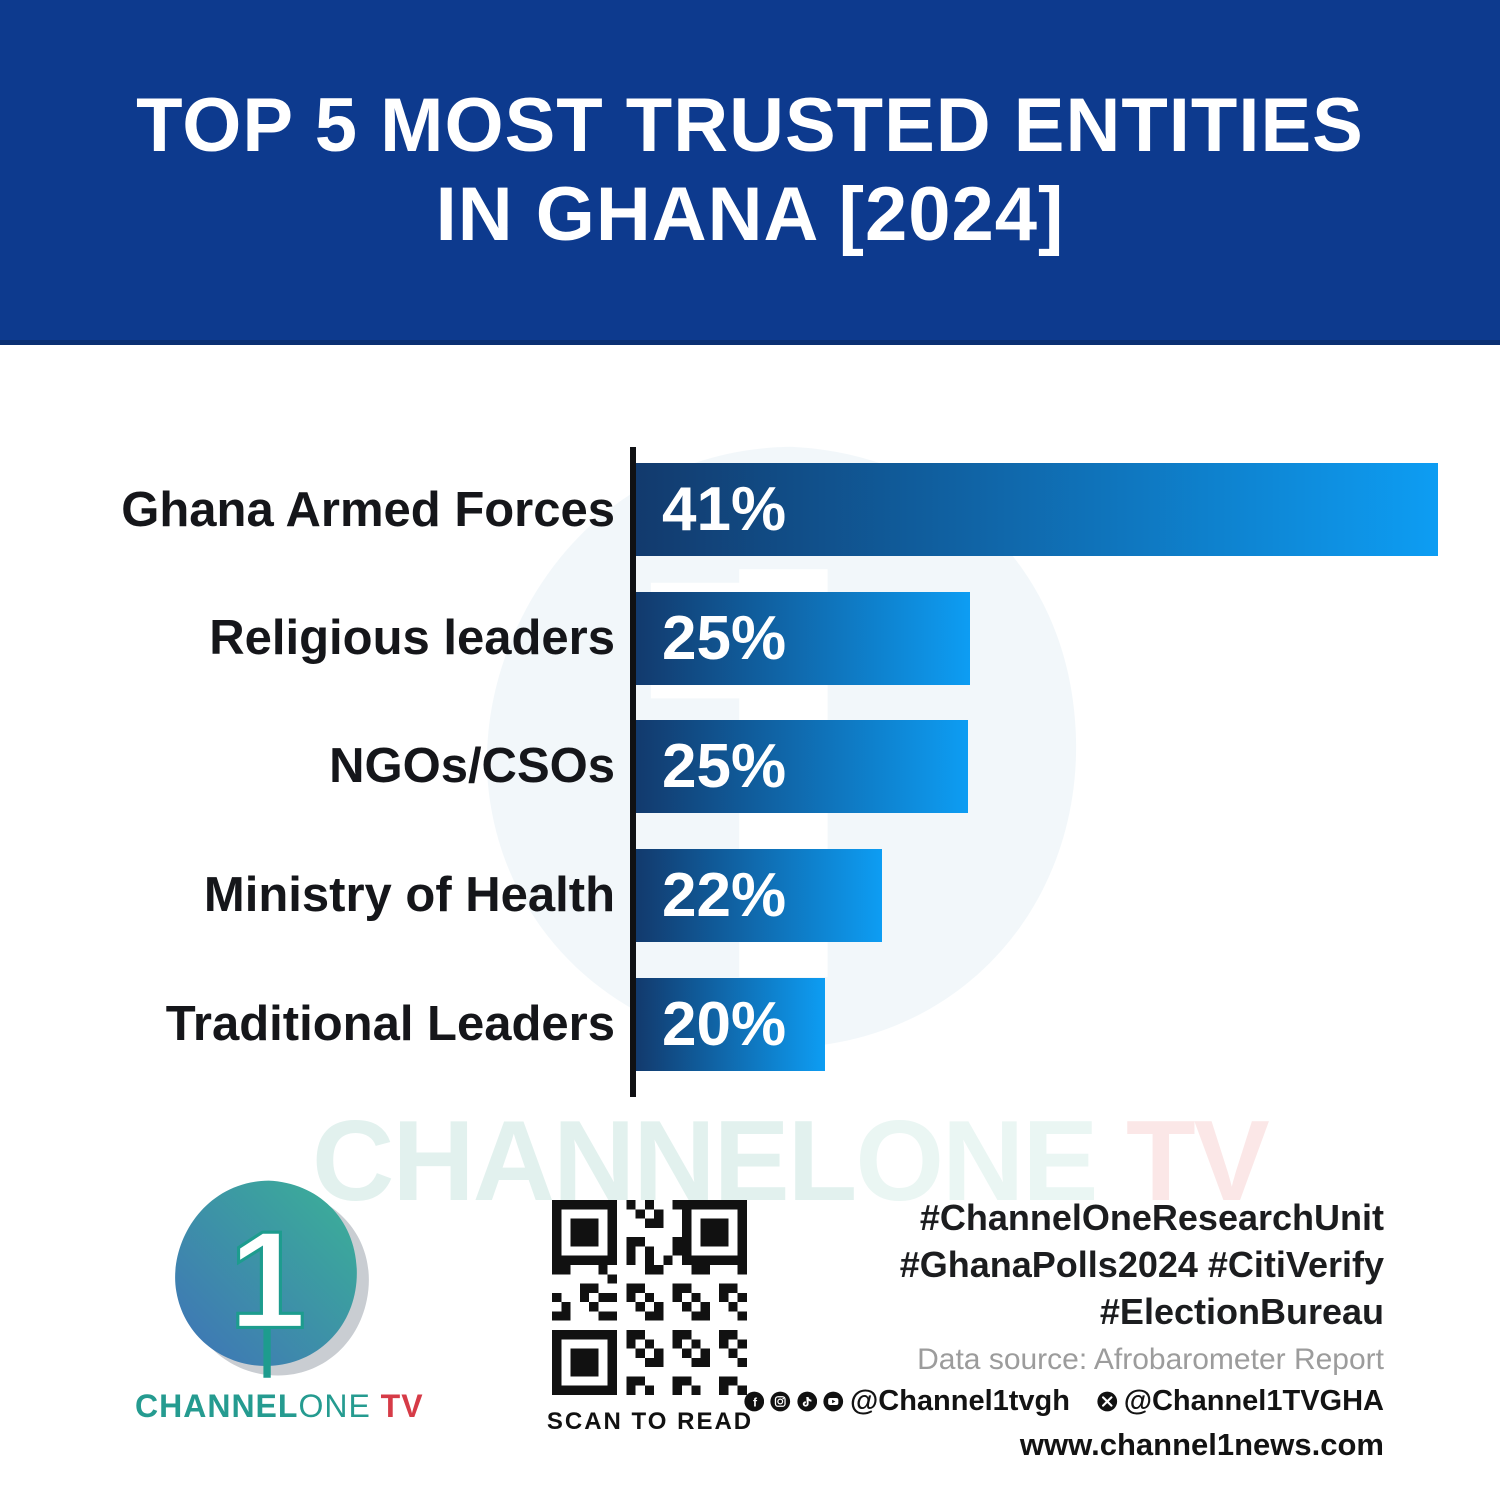 Image resolution: width=1500 pixels, height=1500 pixels. What do you see at coordinates (959, 1400) in the screenshot?
I see `social-handle-primary: @Channel1tvgh` at bounding box center [959, 1400].